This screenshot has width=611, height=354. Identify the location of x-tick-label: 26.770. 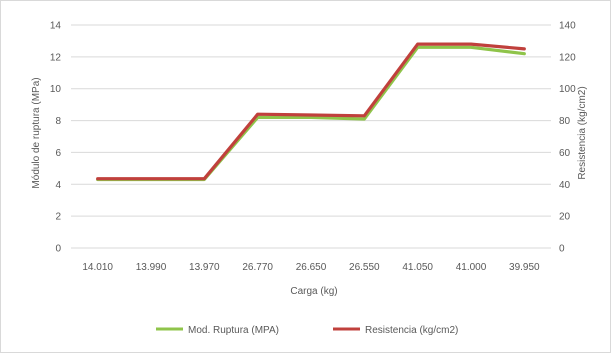
(257, 267).